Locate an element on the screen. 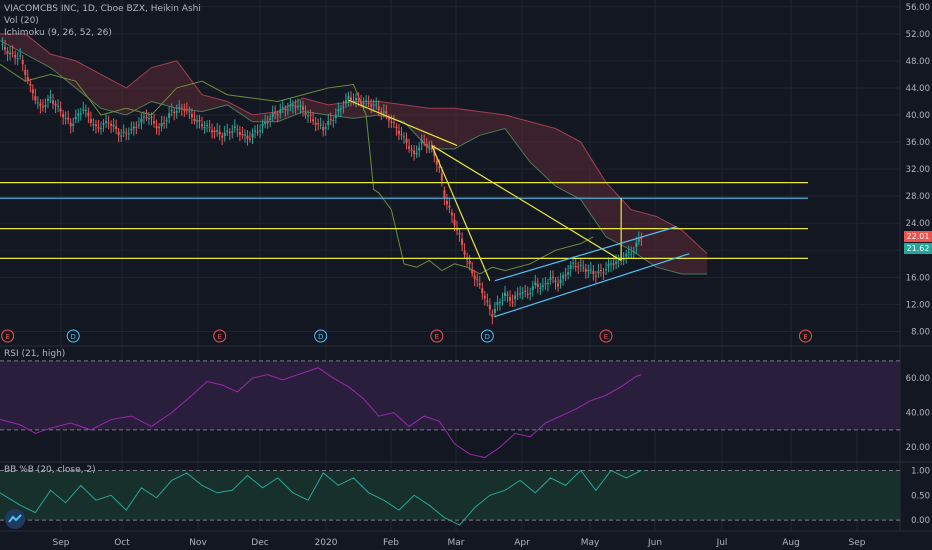 This screenshot has width=932, height=550. y-tick-label: 32.00 is located at coordinates (918, 170).